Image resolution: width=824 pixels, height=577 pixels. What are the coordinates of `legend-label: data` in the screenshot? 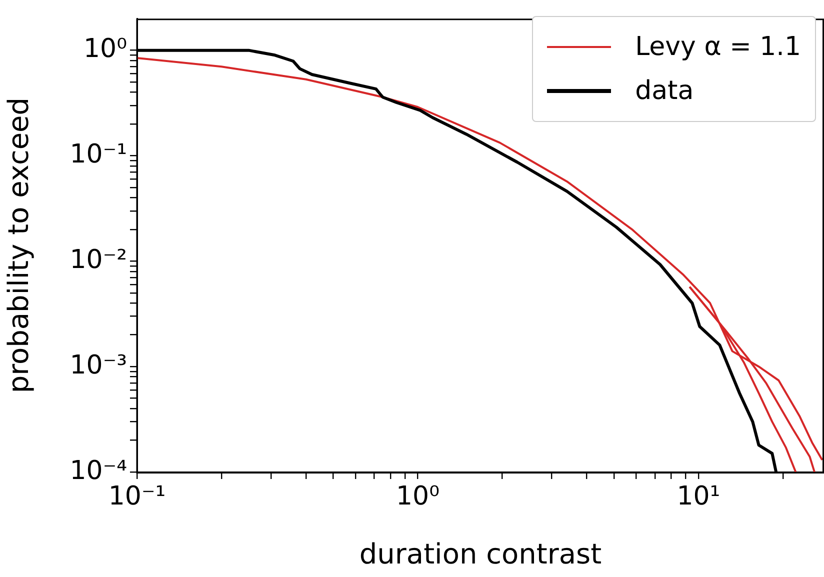 It's located at (664, 91).